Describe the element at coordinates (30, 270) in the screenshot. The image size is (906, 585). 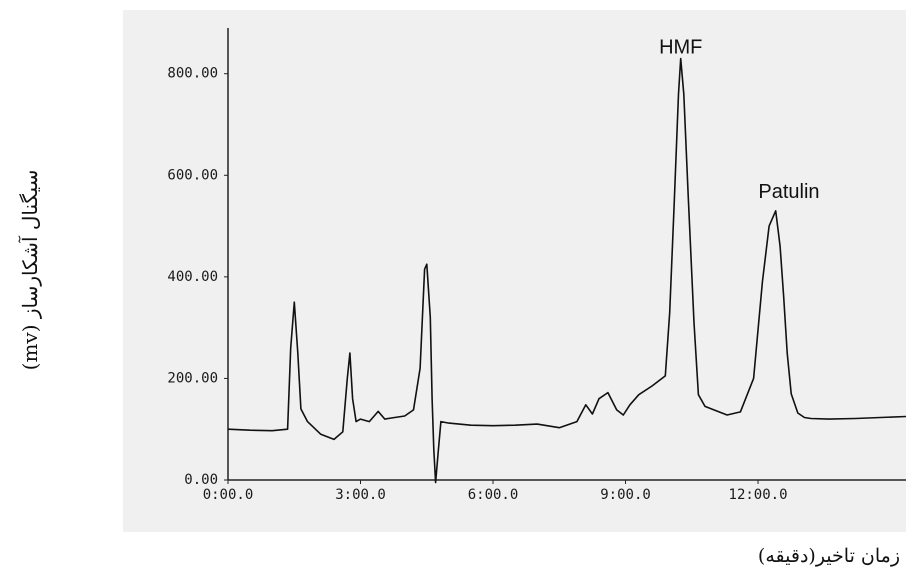
I see `y-axis-title: سیگنال آشکارساز (mv)` at that location.